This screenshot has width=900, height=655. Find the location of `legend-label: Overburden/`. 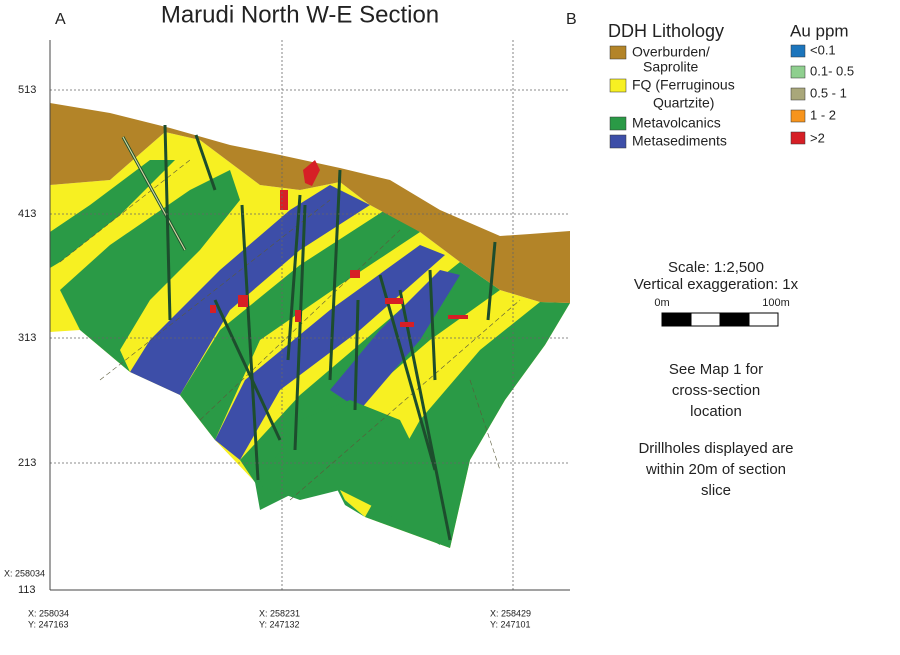

legend-label: Overburden/ is located at coordinates (671, 52).